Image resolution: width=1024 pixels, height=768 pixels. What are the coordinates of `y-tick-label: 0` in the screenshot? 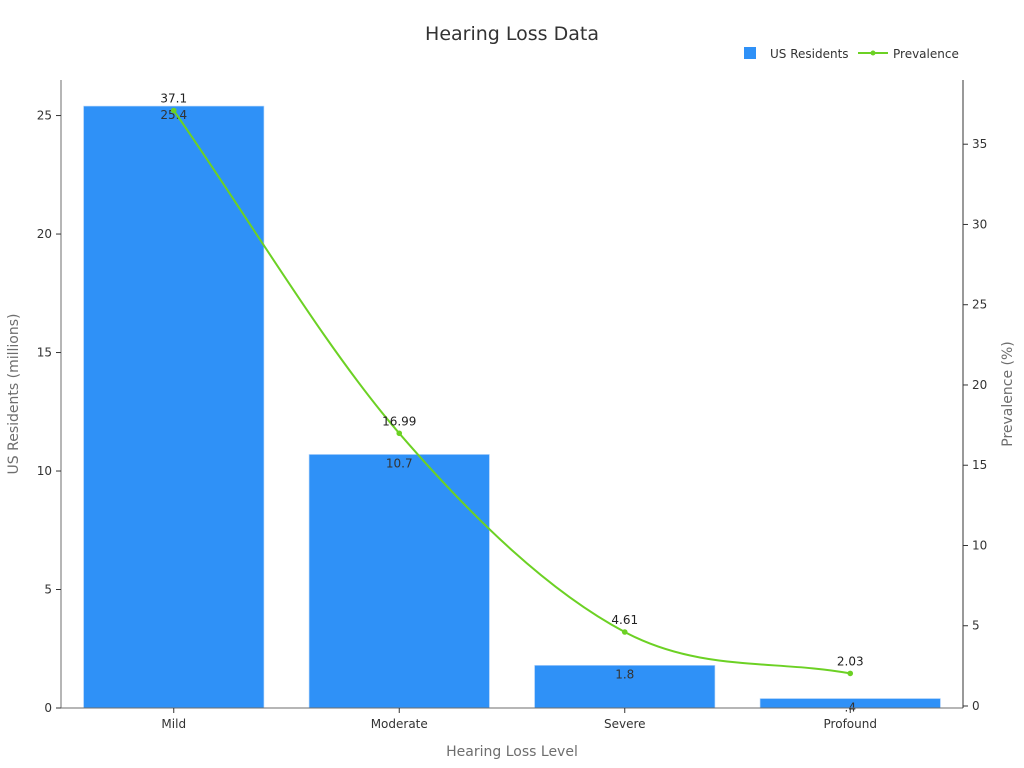 It's located at (48, 708).